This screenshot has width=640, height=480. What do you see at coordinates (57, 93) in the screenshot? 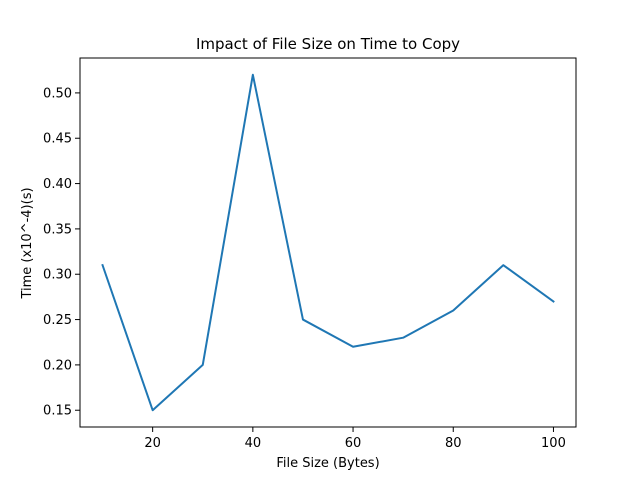
I see `y-tick-label: 0.50` at bounding box center [57, 93].